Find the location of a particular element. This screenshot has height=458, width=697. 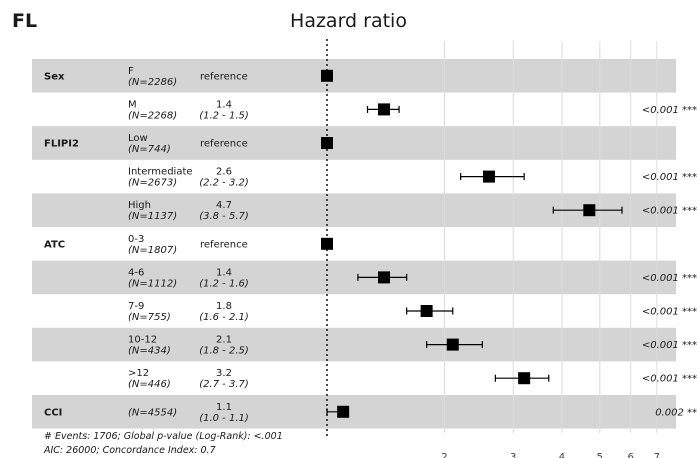

x-tick-label: 6 is located at coordinates (631, 455).